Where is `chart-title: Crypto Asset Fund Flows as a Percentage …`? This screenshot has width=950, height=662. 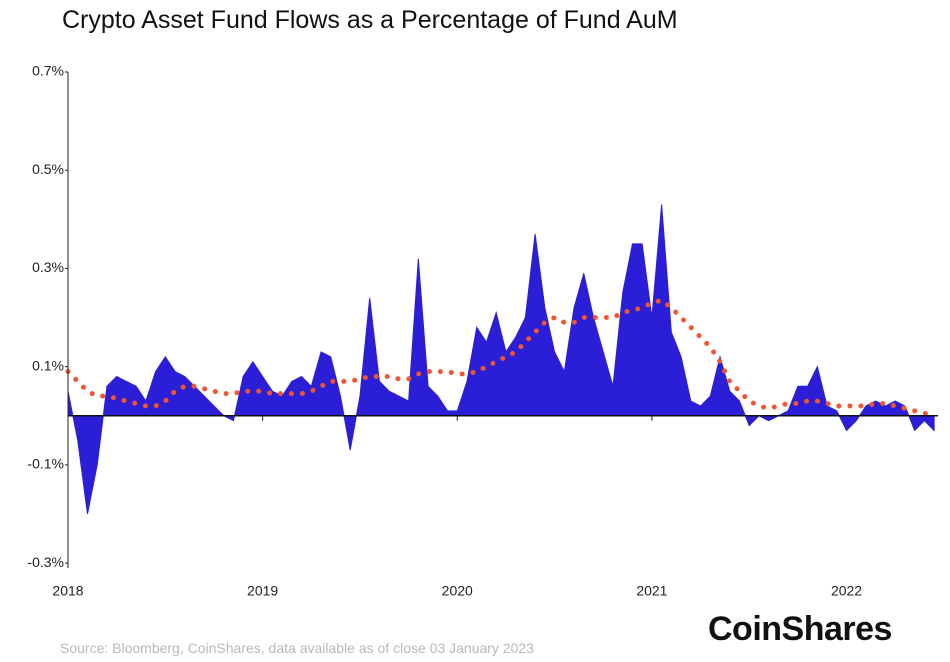 chart-title: Crypto Asset Fund Flows as a Percentage … is located at coordinates (370, 20).